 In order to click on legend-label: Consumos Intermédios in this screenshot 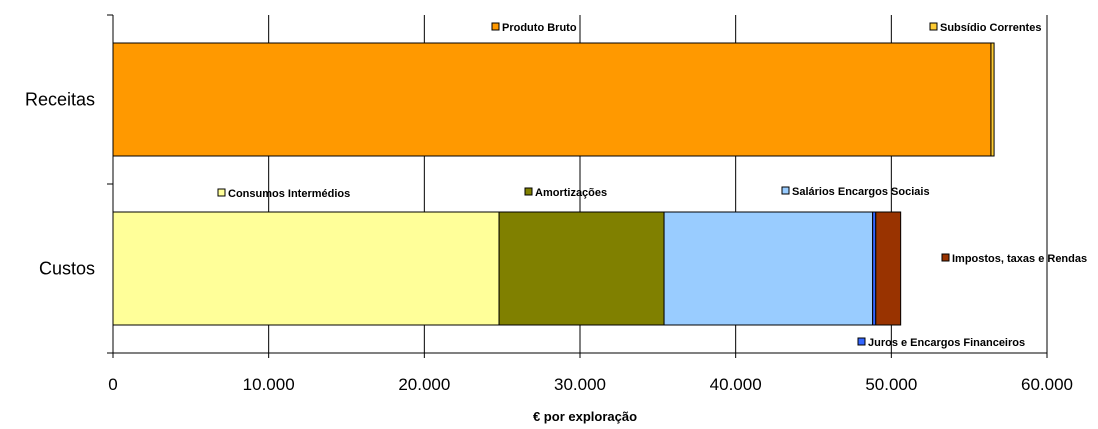, I will do `click(289, 194)`.